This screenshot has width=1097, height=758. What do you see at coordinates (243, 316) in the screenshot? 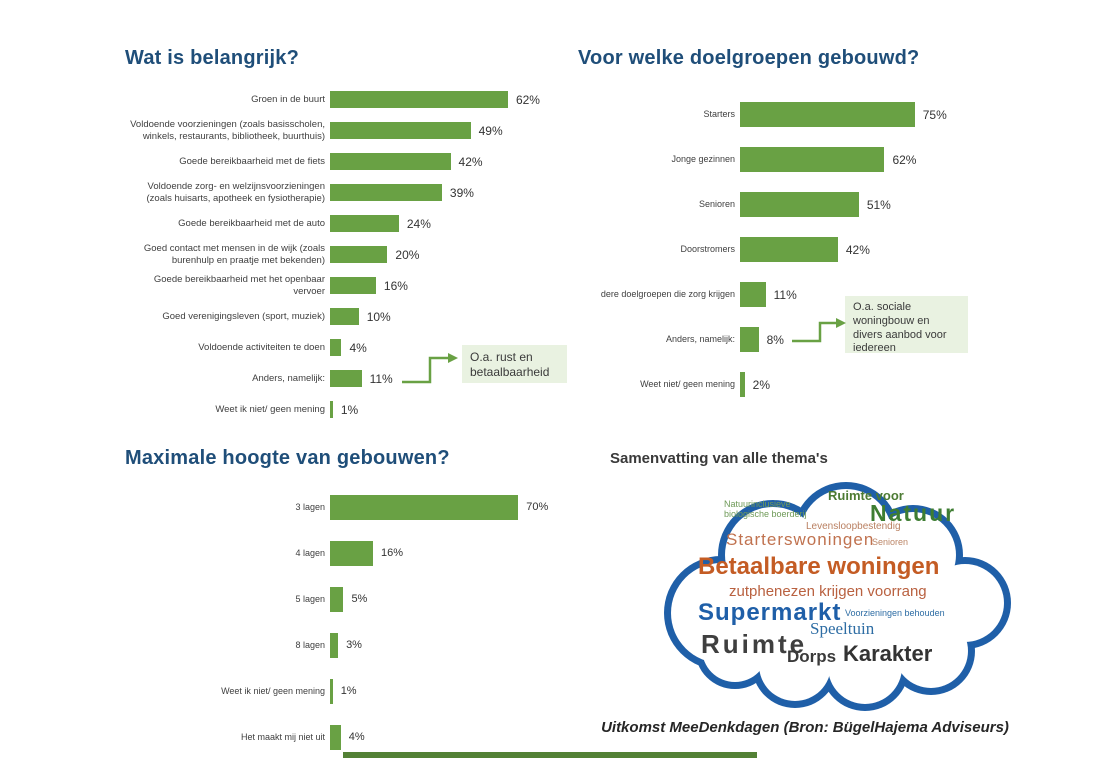
I see `category-label: Goed verenigingsleven (sport, muziek)` at bounding box center [243, 316].